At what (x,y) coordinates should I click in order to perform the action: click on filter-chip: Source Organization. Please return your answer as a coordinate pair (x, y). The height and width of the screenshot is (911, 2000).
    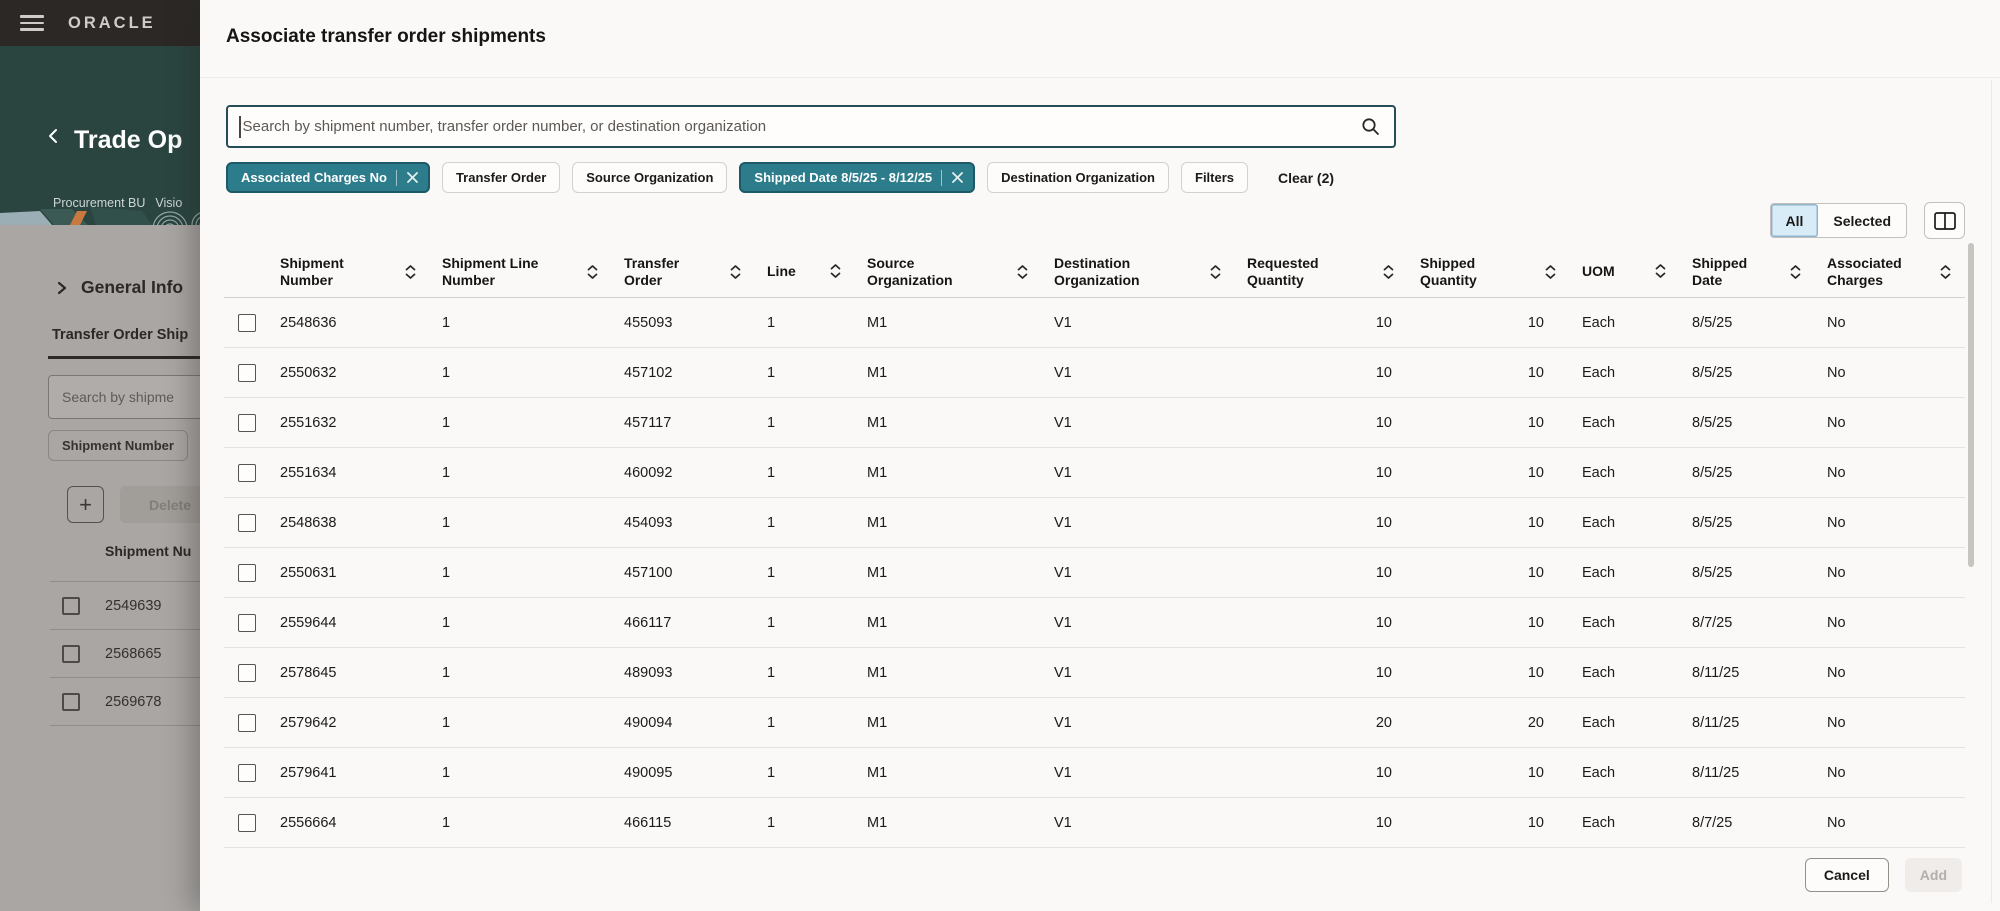
    Looking at the image, I should click on (650, 177).